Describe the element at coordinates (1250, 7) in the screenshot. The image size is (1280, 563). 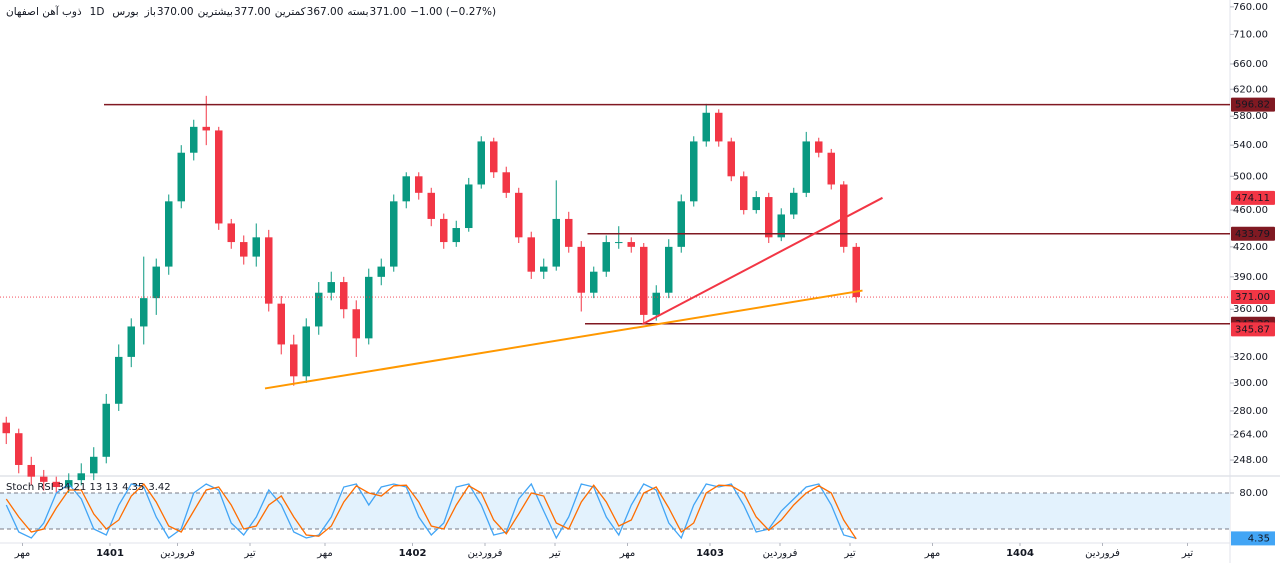
I see `y-tick-label: 760.00` at that location.